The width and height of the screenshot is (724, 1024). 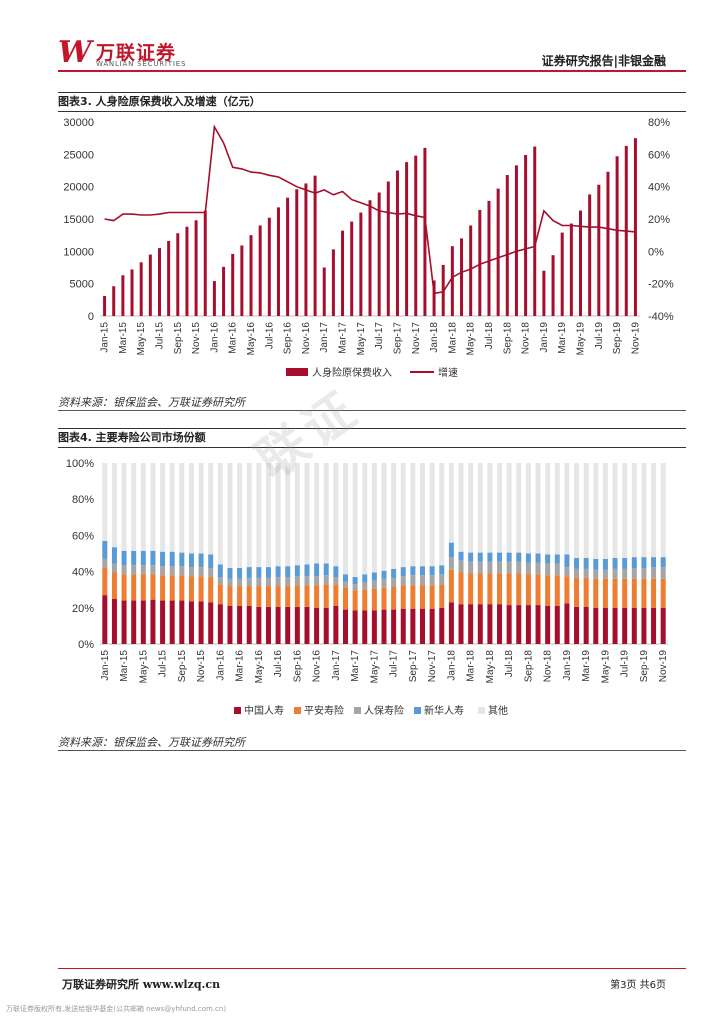 I want to click on footer-website: 万联证券研究所 www.wlzq.cn, so click(x=141, y=984).